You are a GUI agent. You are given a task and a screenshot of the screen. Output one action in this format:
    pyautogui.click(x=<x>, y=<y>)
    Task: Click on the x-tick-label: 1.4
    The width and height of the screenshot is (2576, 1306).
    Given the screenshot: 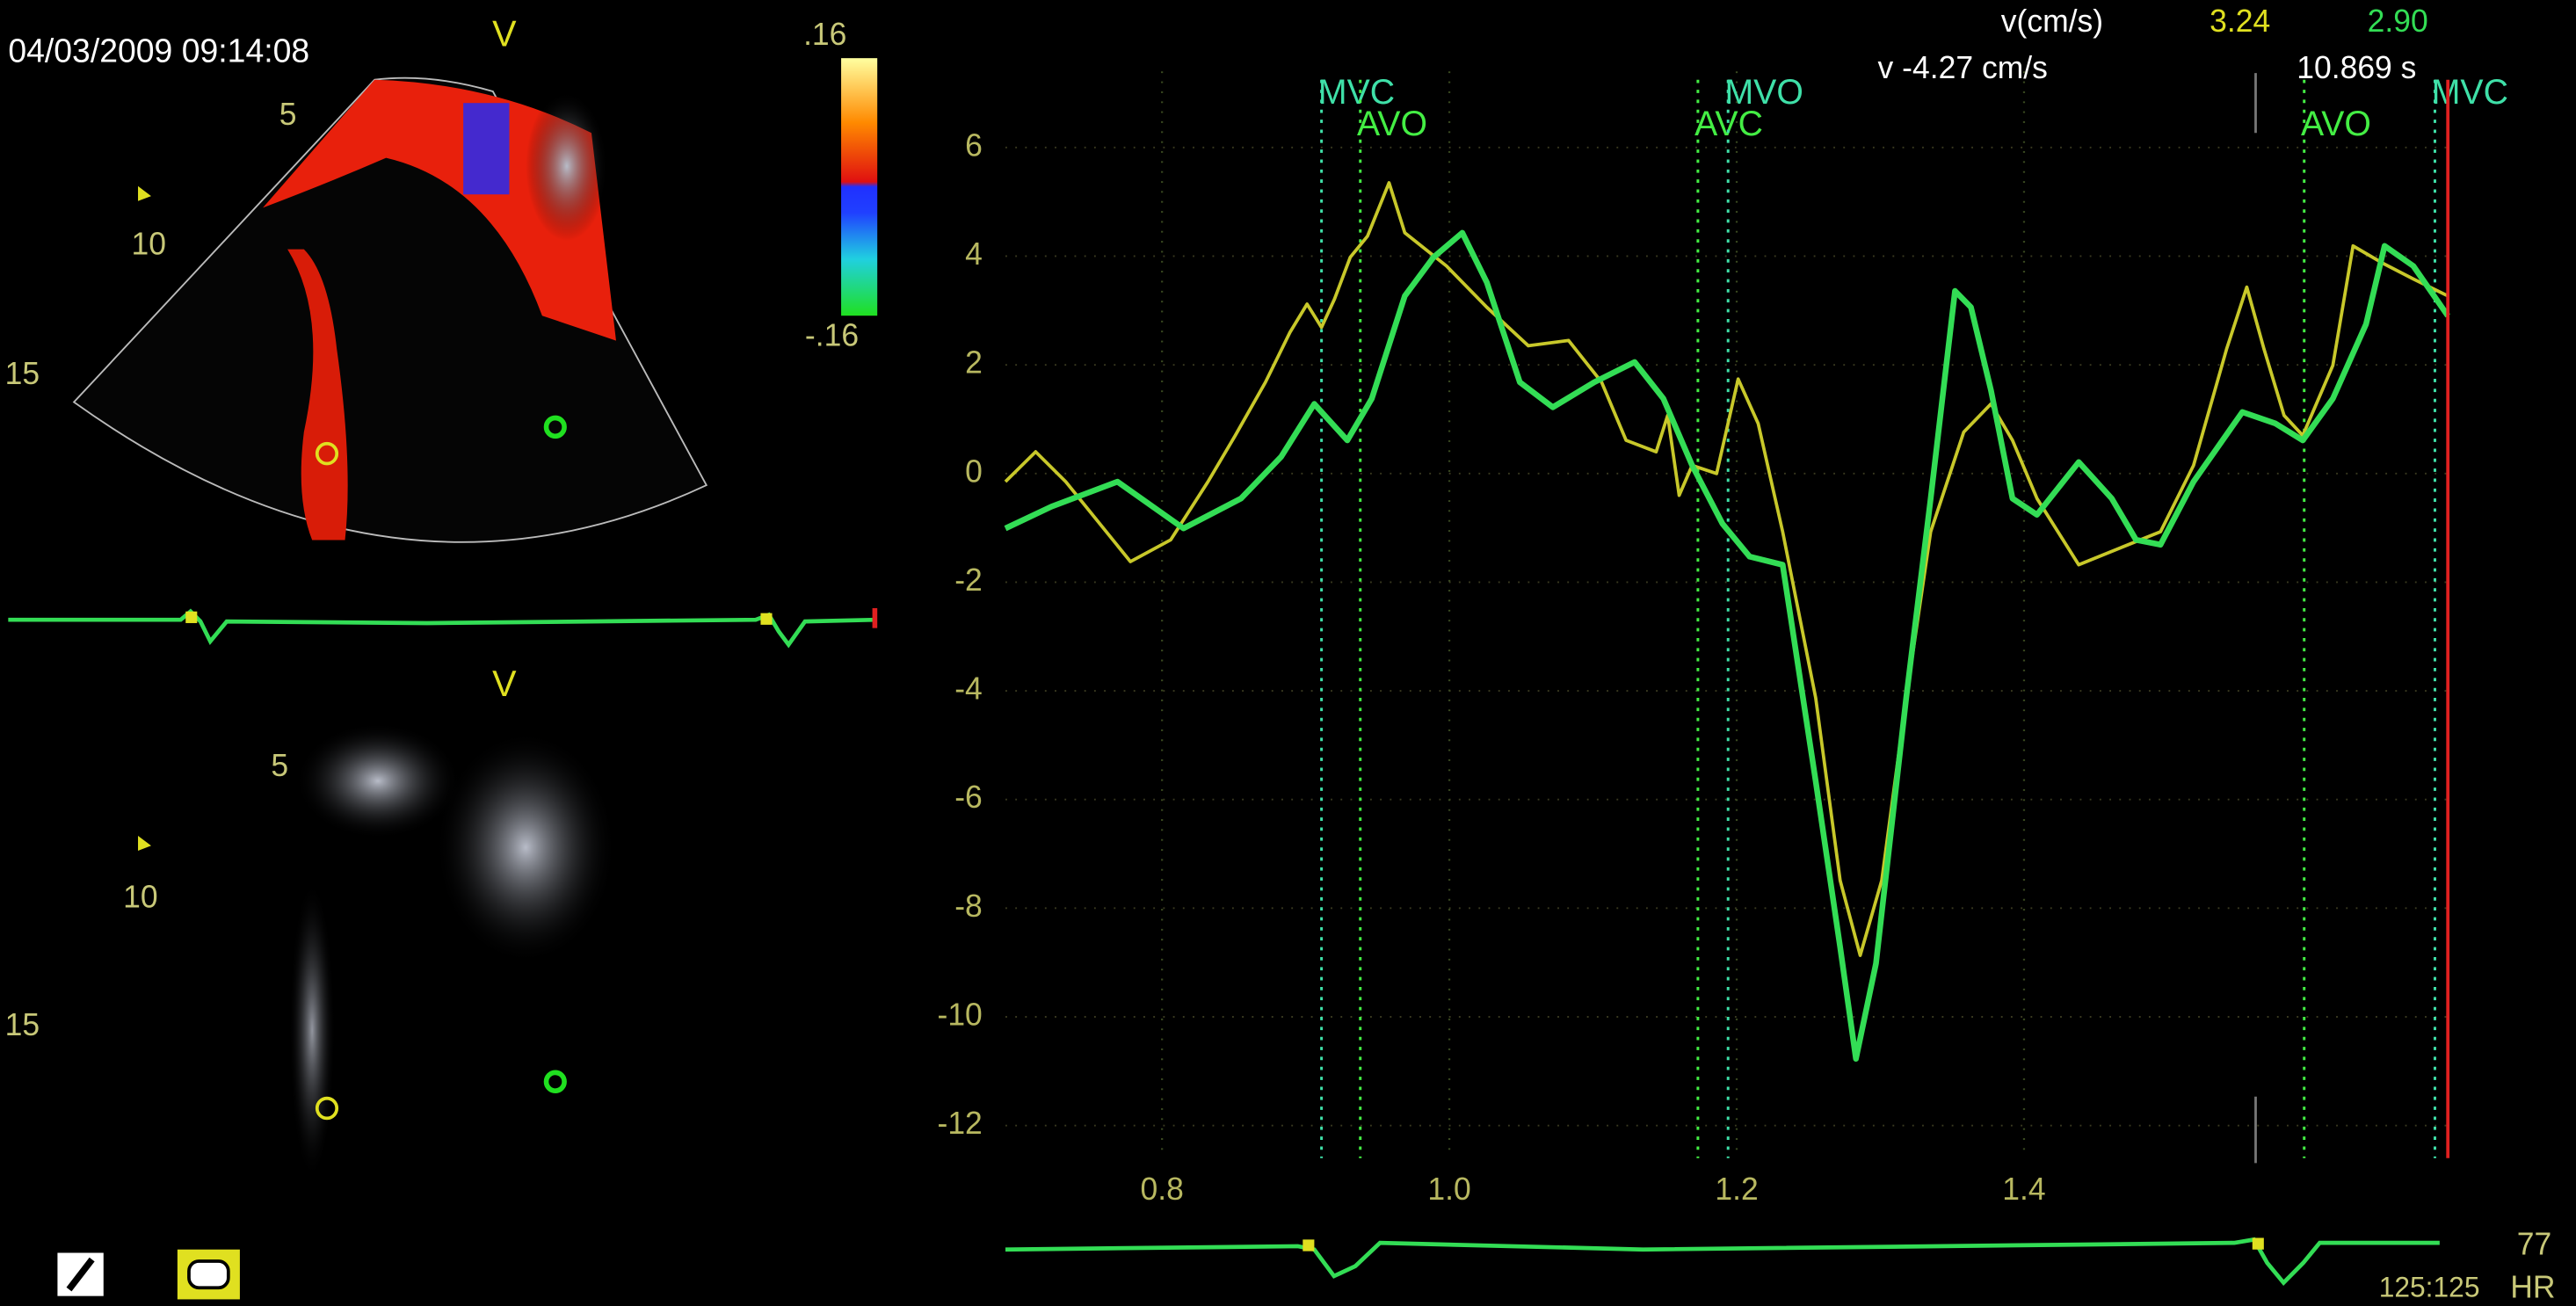 What is the action you would take?
    pyautogui.click(x=2023, y=1189)
    